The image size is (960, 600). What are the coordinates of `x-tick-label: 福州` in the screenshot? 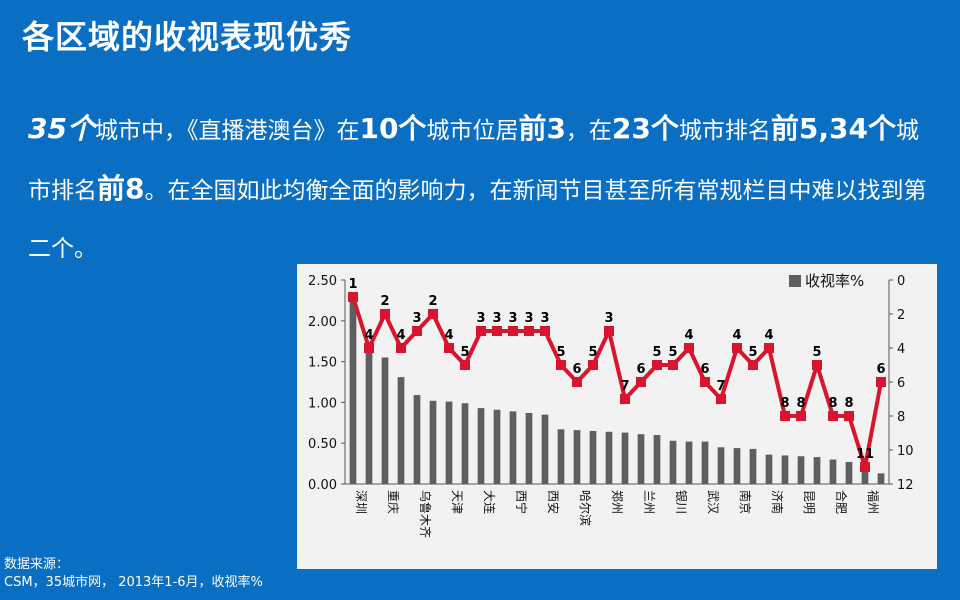 It's located at (873, 502).